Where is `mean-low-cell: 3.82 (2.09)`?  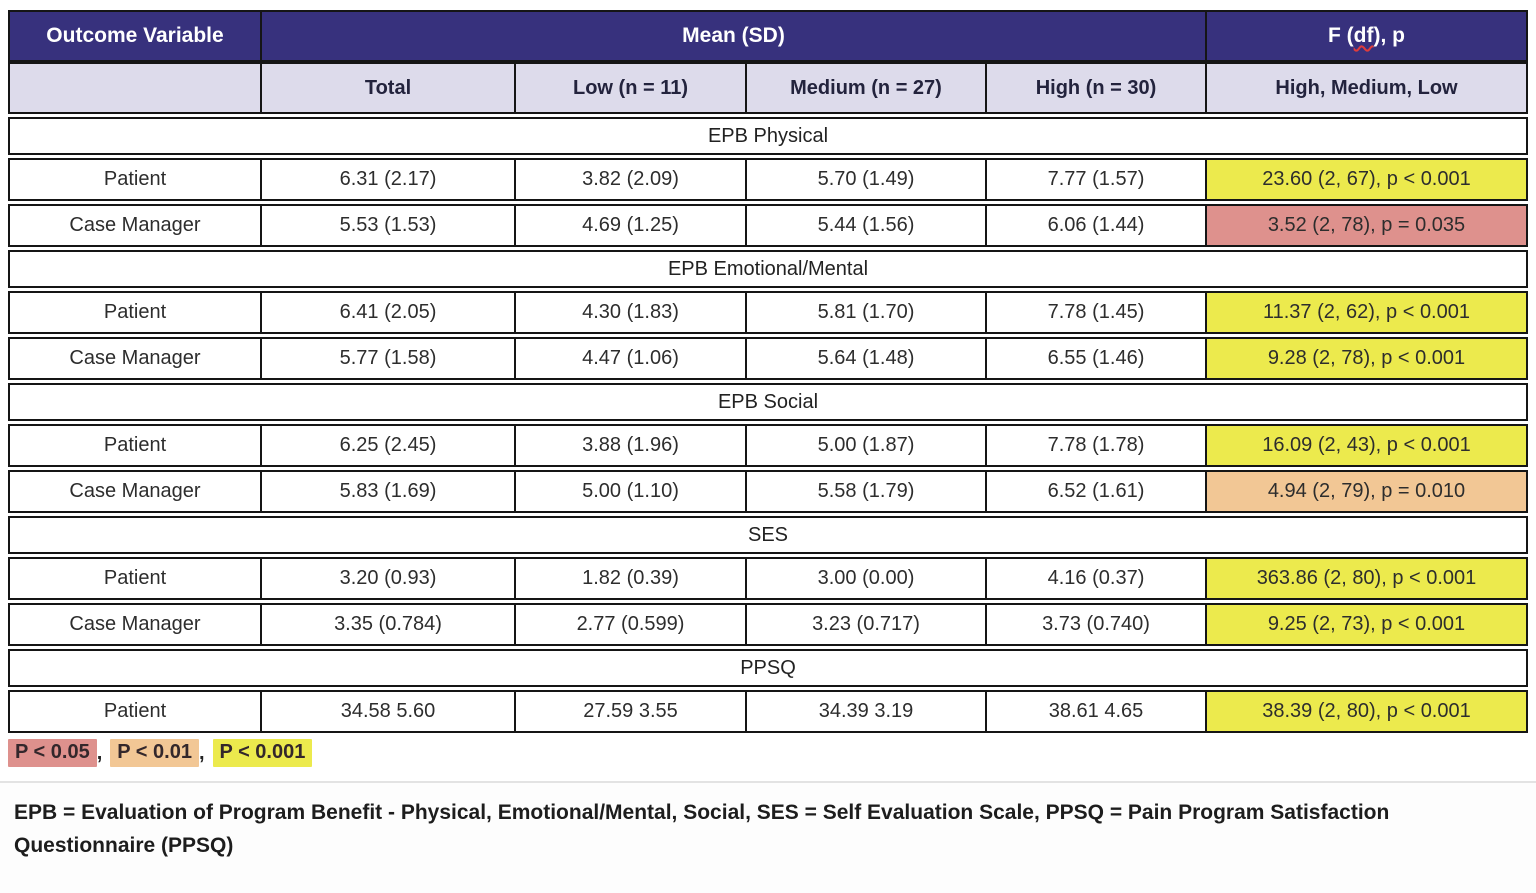 mean-low-cell: 3.82 (2.09) is located at coordinates (631, 179).